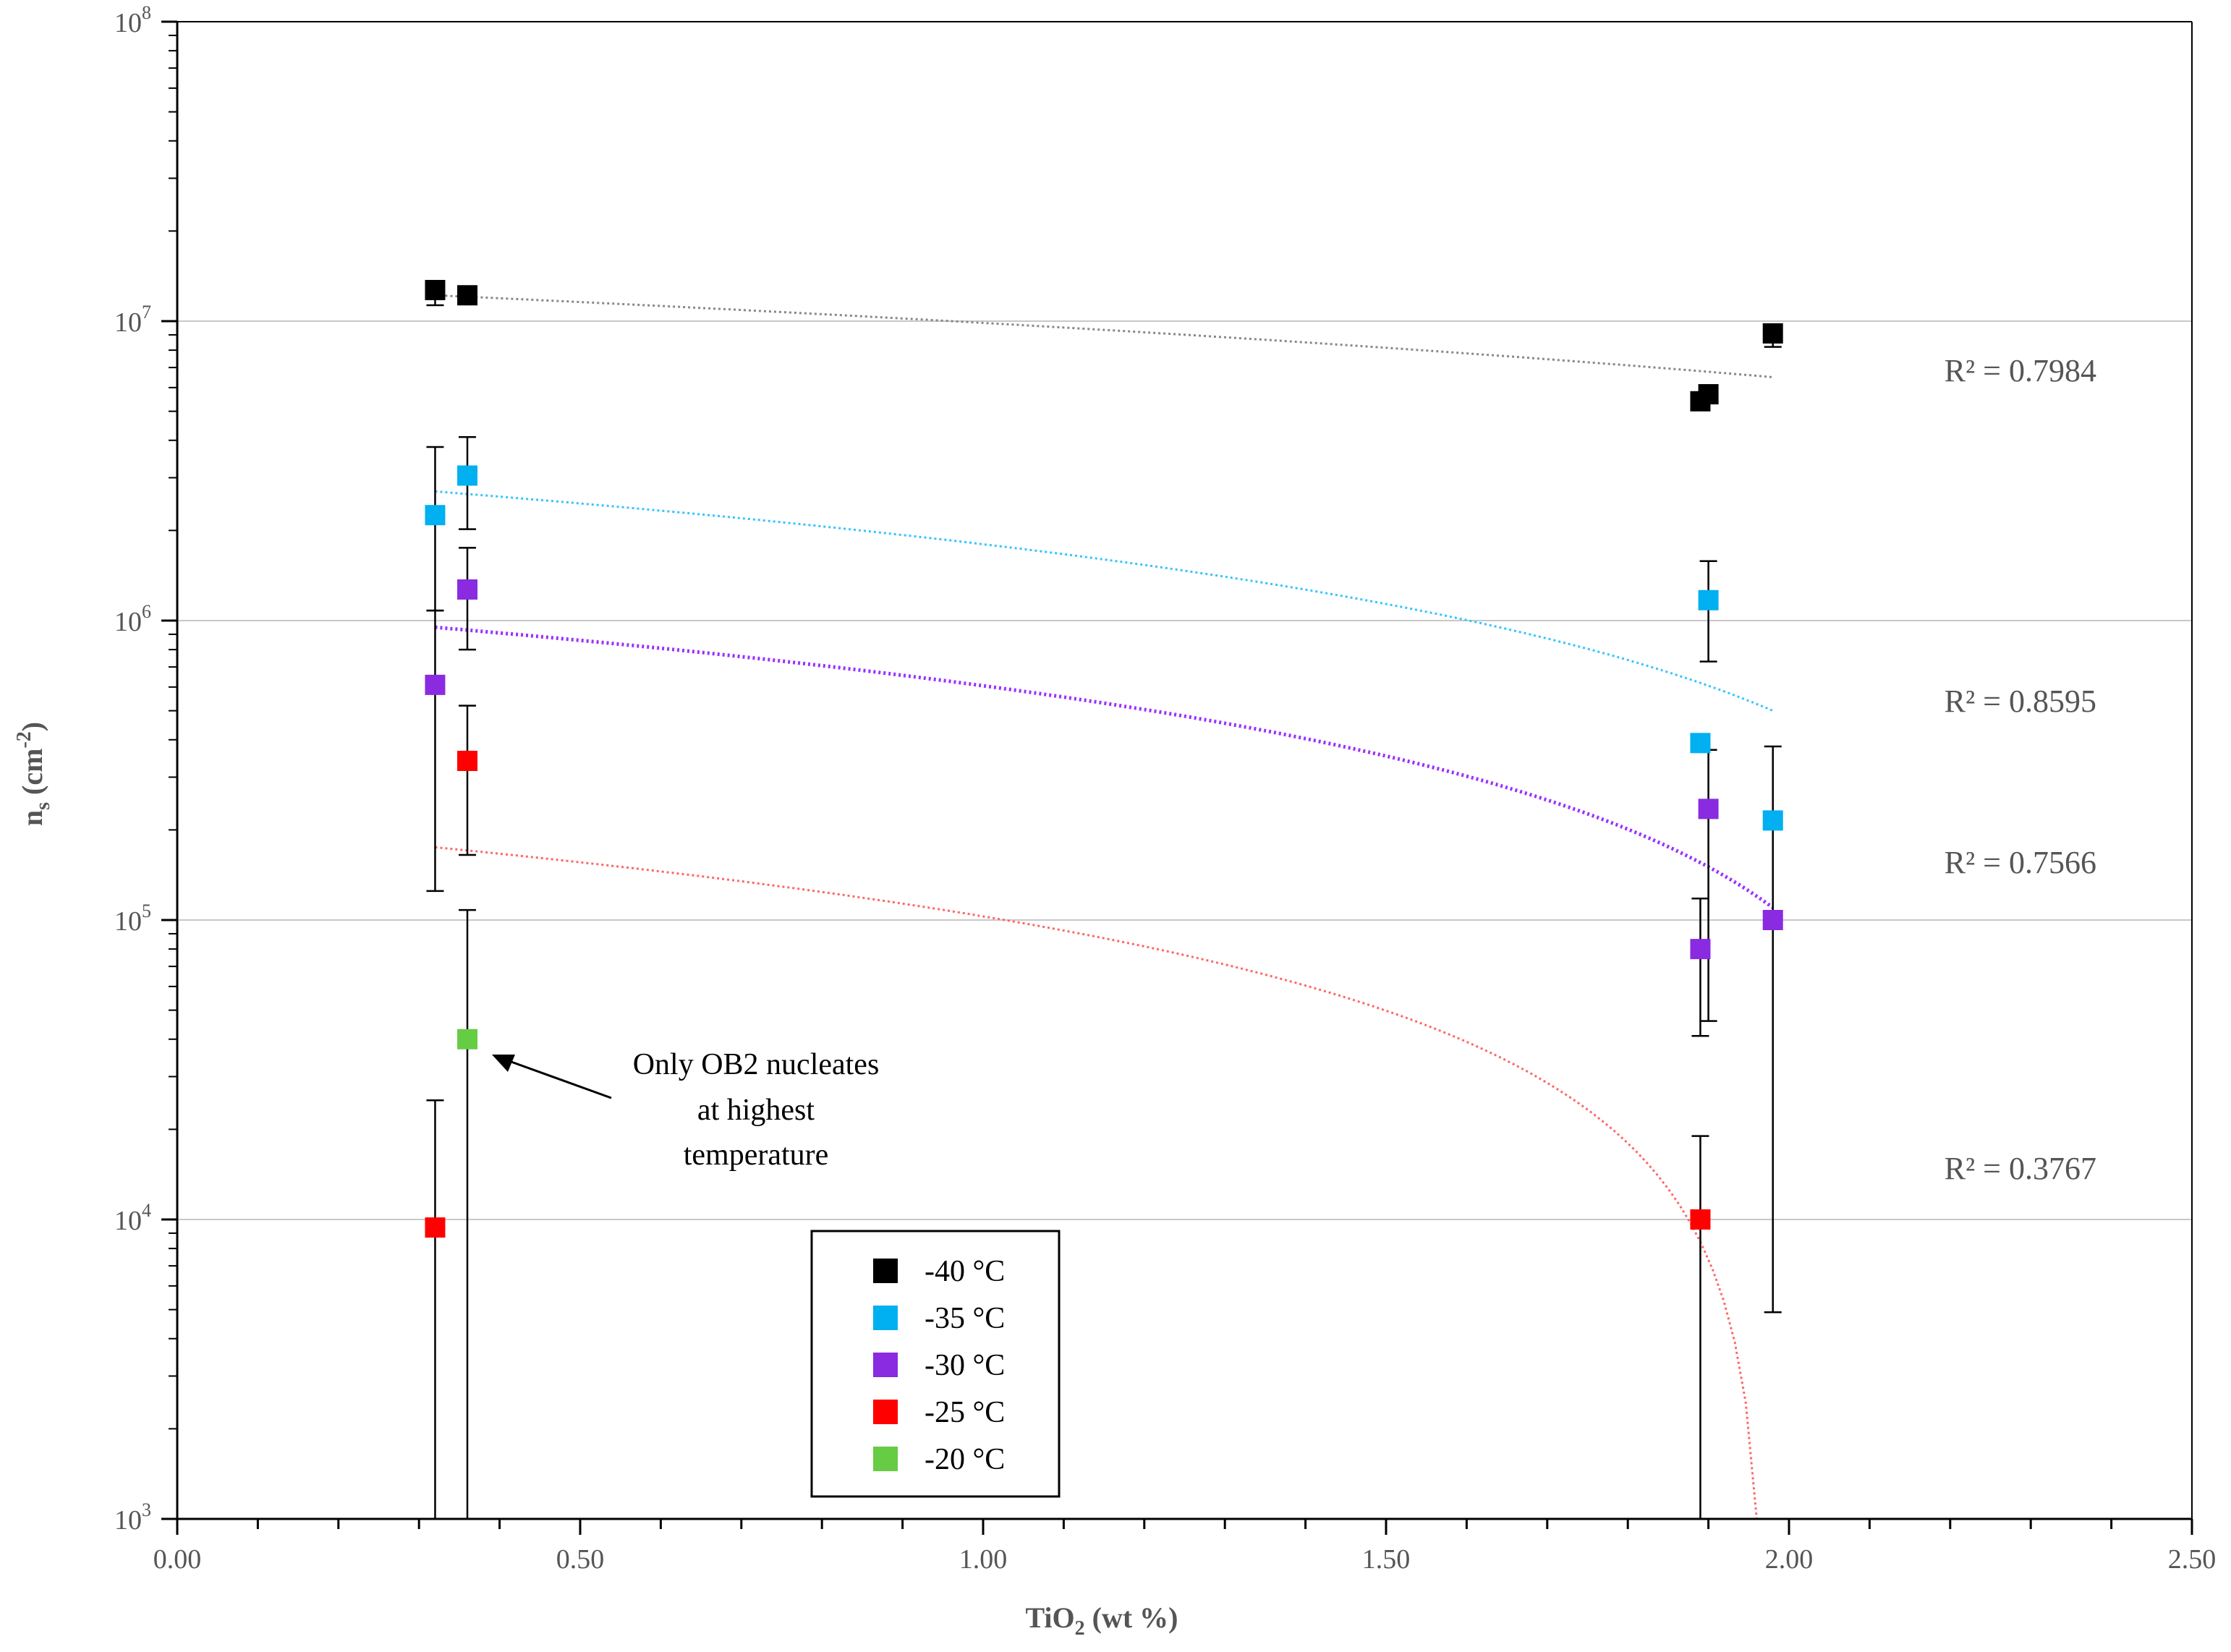  I want to click on r2-label-0: R² = 0.7984, so click(2020, 370).